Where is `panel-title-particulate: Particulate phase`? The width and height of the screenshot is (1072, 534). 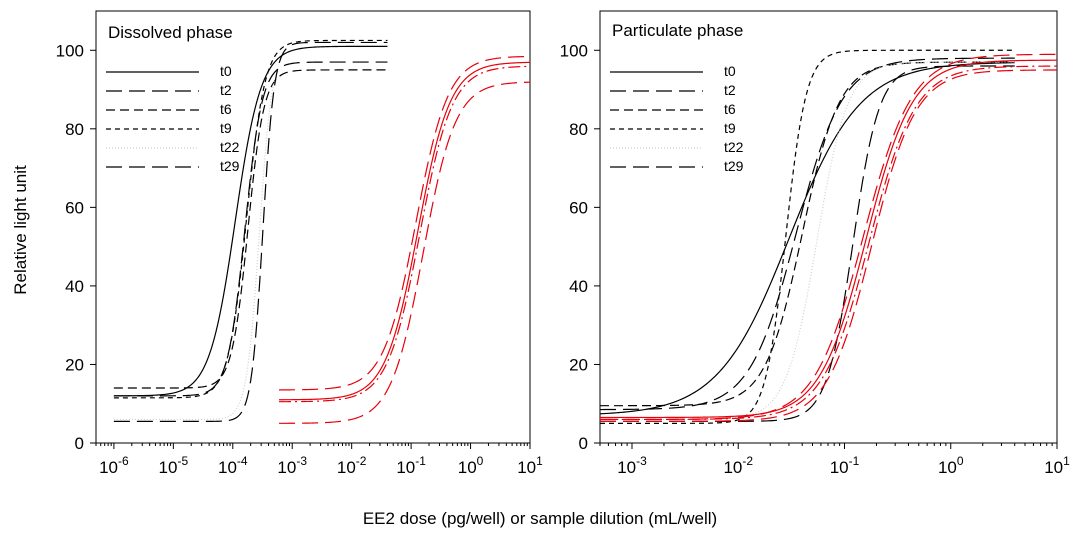 panel-title-particulate: Particulate phase is located at coordinates (677, 30).